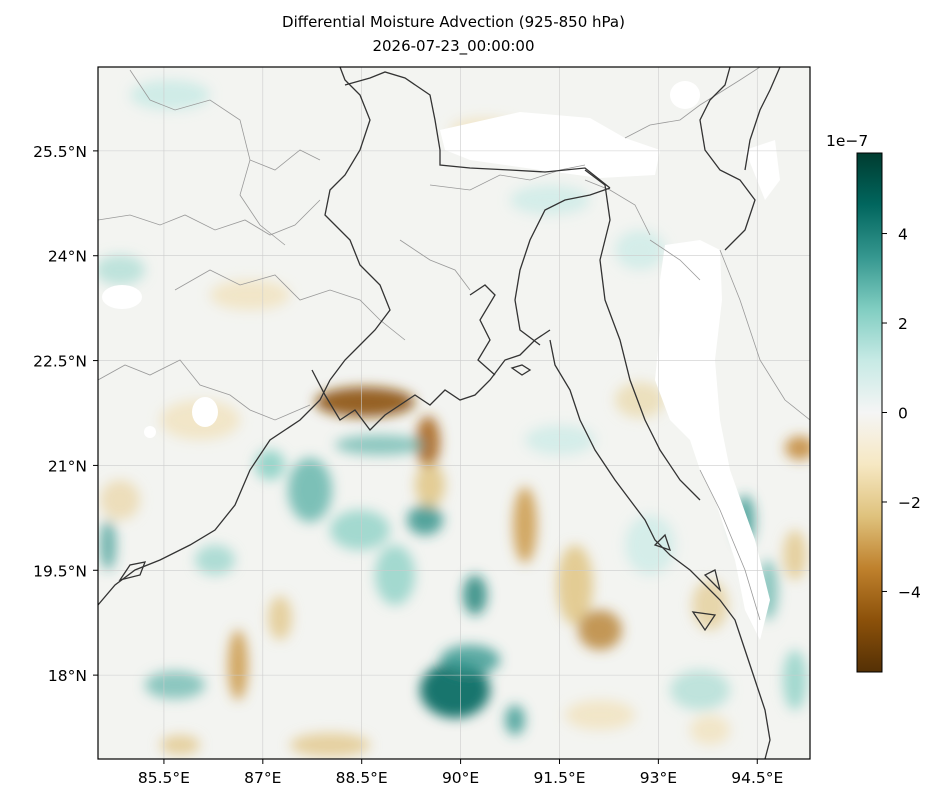 The height and width of the screenshot is (805, 943). Describe the element at coordinates (262, 778) in the screenshot. I see `lon-tick-label: 87°E` at that location.